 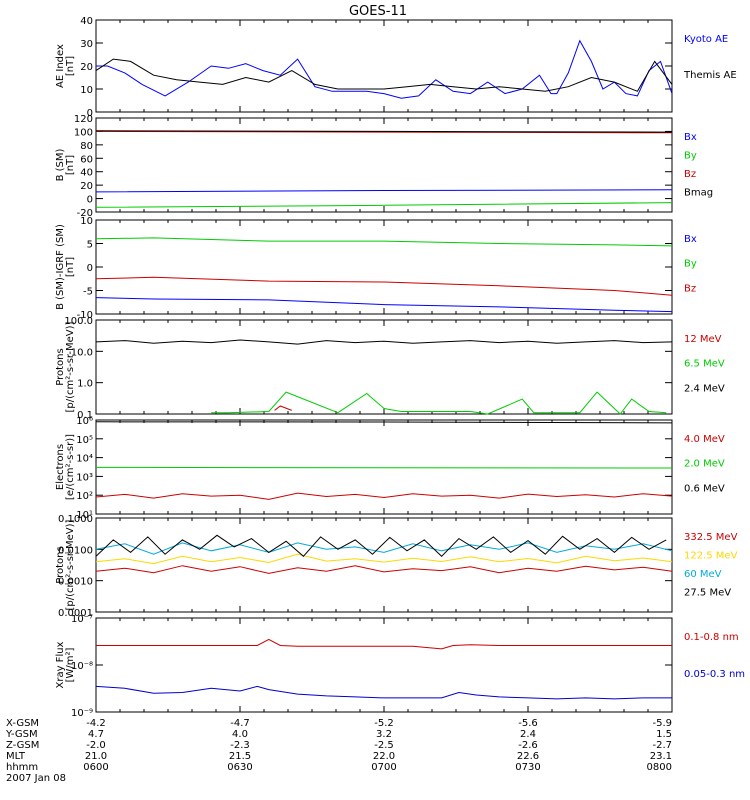 I want to click on x-row-label: Z-GSM, so click(x=22, y=745).